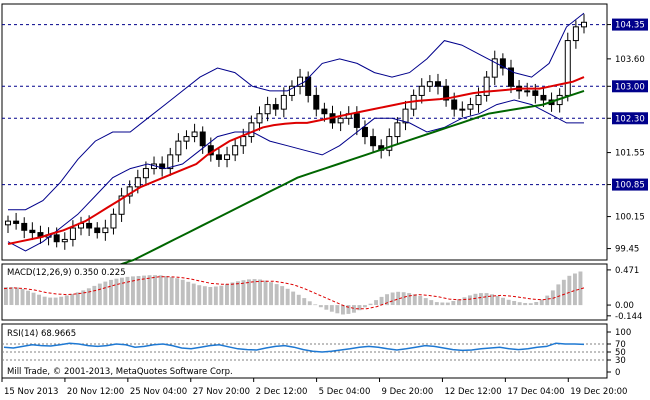 Image resolution: width=650 pixels, height=400 pixels. Describe the element at coordinates (535, 392) in the screenshot. I see `time-tick-label: 17 Dec 04:00` at that location.